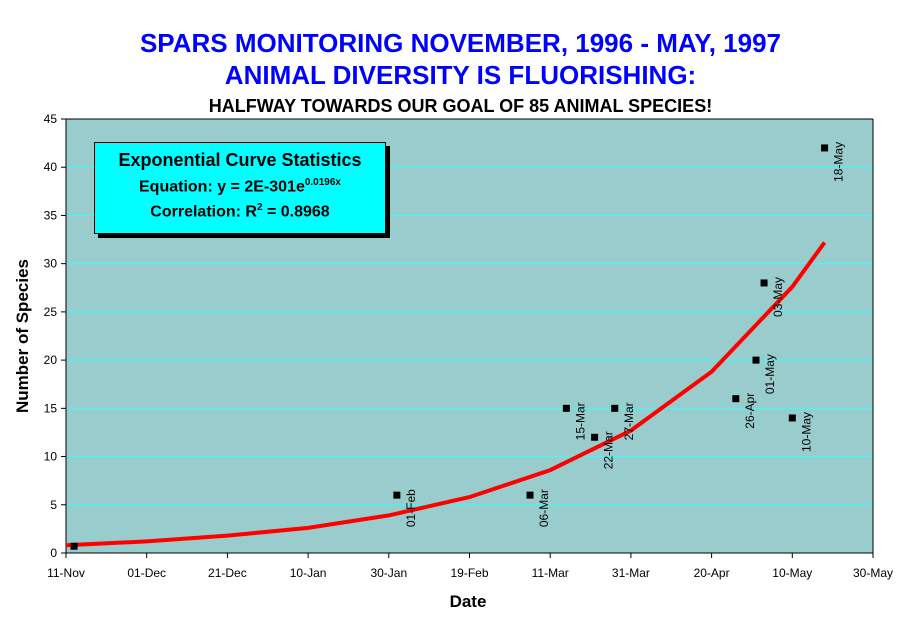 The height and width of the screenshot is (626, 921). What do you see at coordinates (609, 450) in the screenshot?
I see `point-label: 22-Mar` at bounding box center [609, 450].